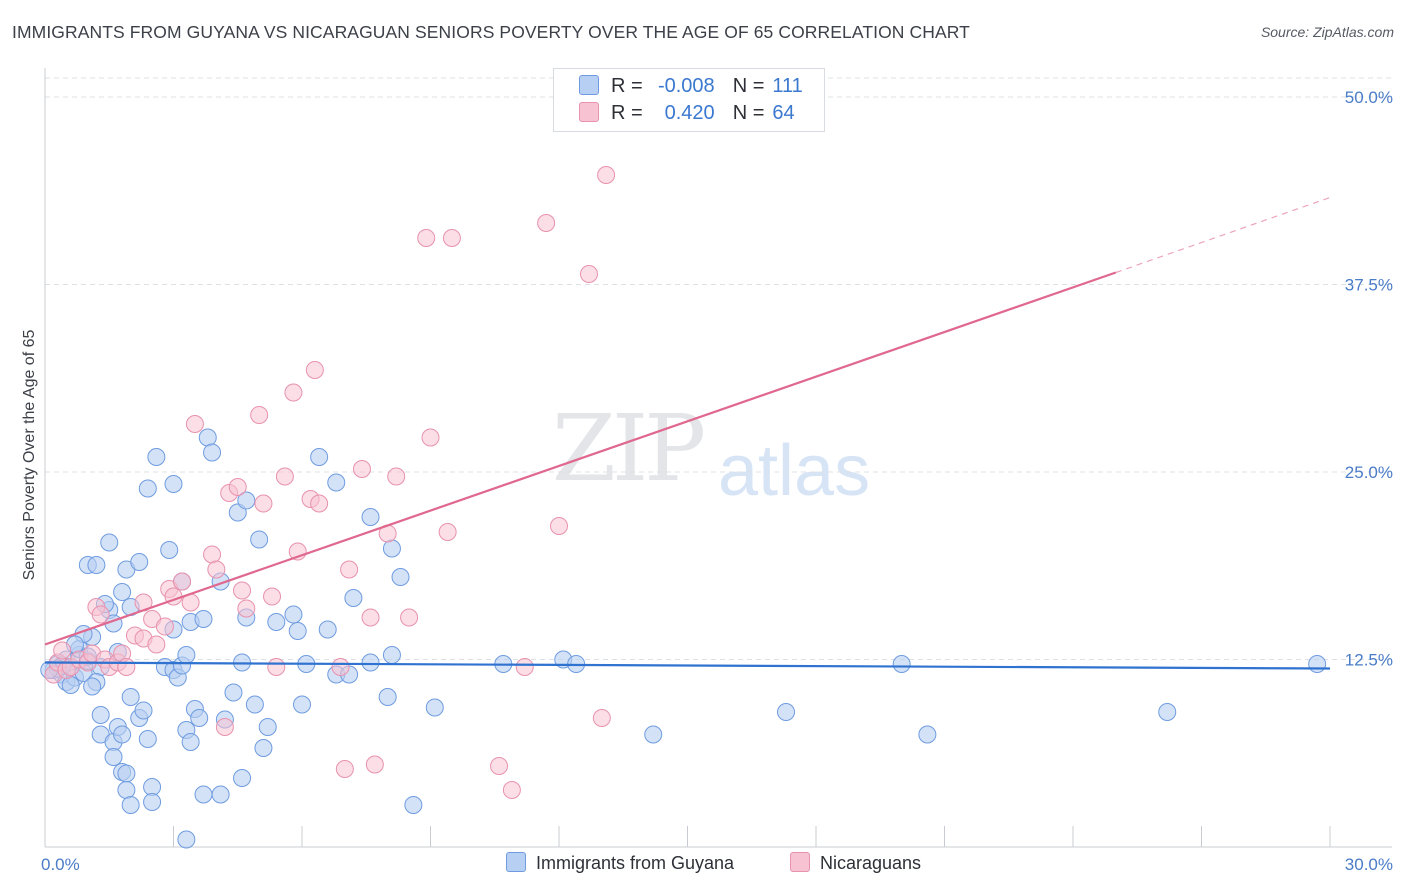 The height and width of the screenshot is (892, 1406). What do you see at coordinates (60, 864) in the screenshot?
I see `x-tick-label: 0.0%` at bounding box center [60, 864].